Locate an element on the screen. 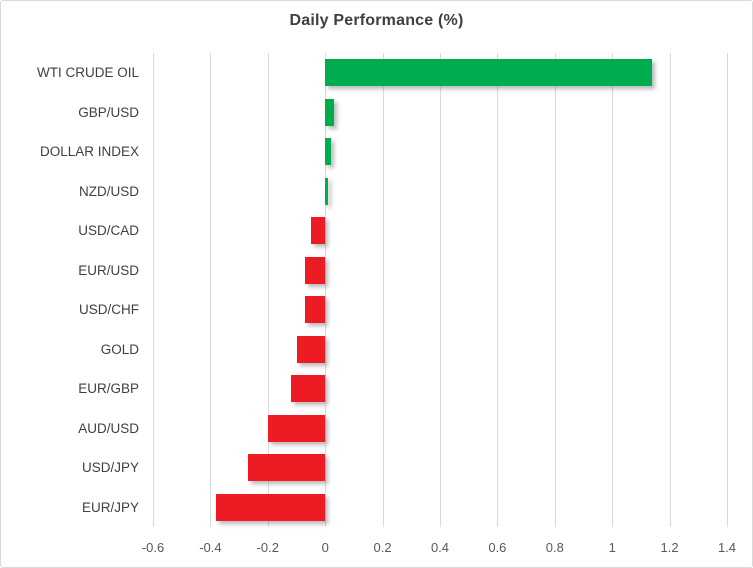 This screenshot has height=568, width=753. category-label: WTI CRUDE OIL is located at coordinates (87, 72).